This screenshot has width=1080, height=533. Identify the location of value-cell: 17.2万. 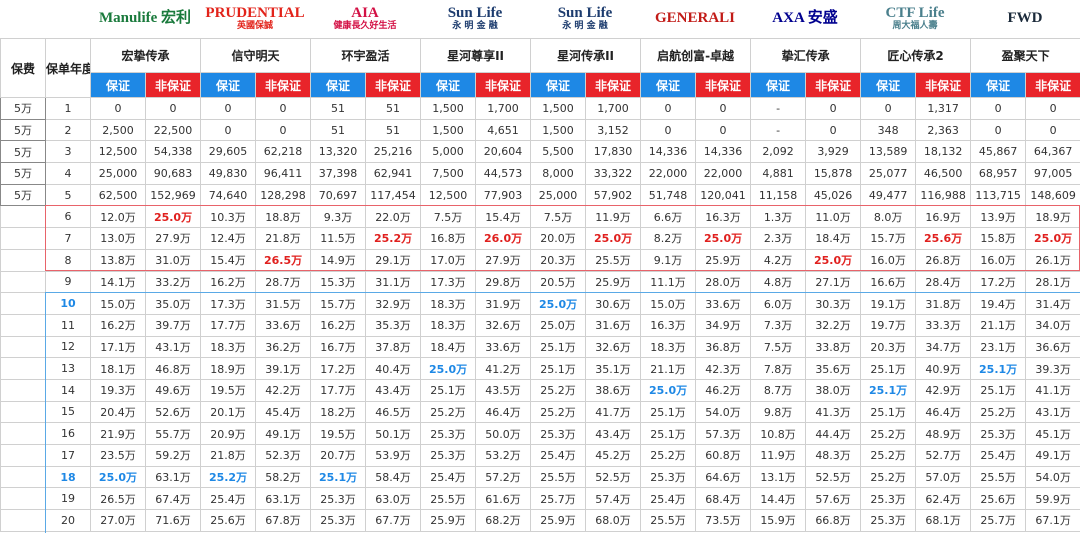
(998, 282).